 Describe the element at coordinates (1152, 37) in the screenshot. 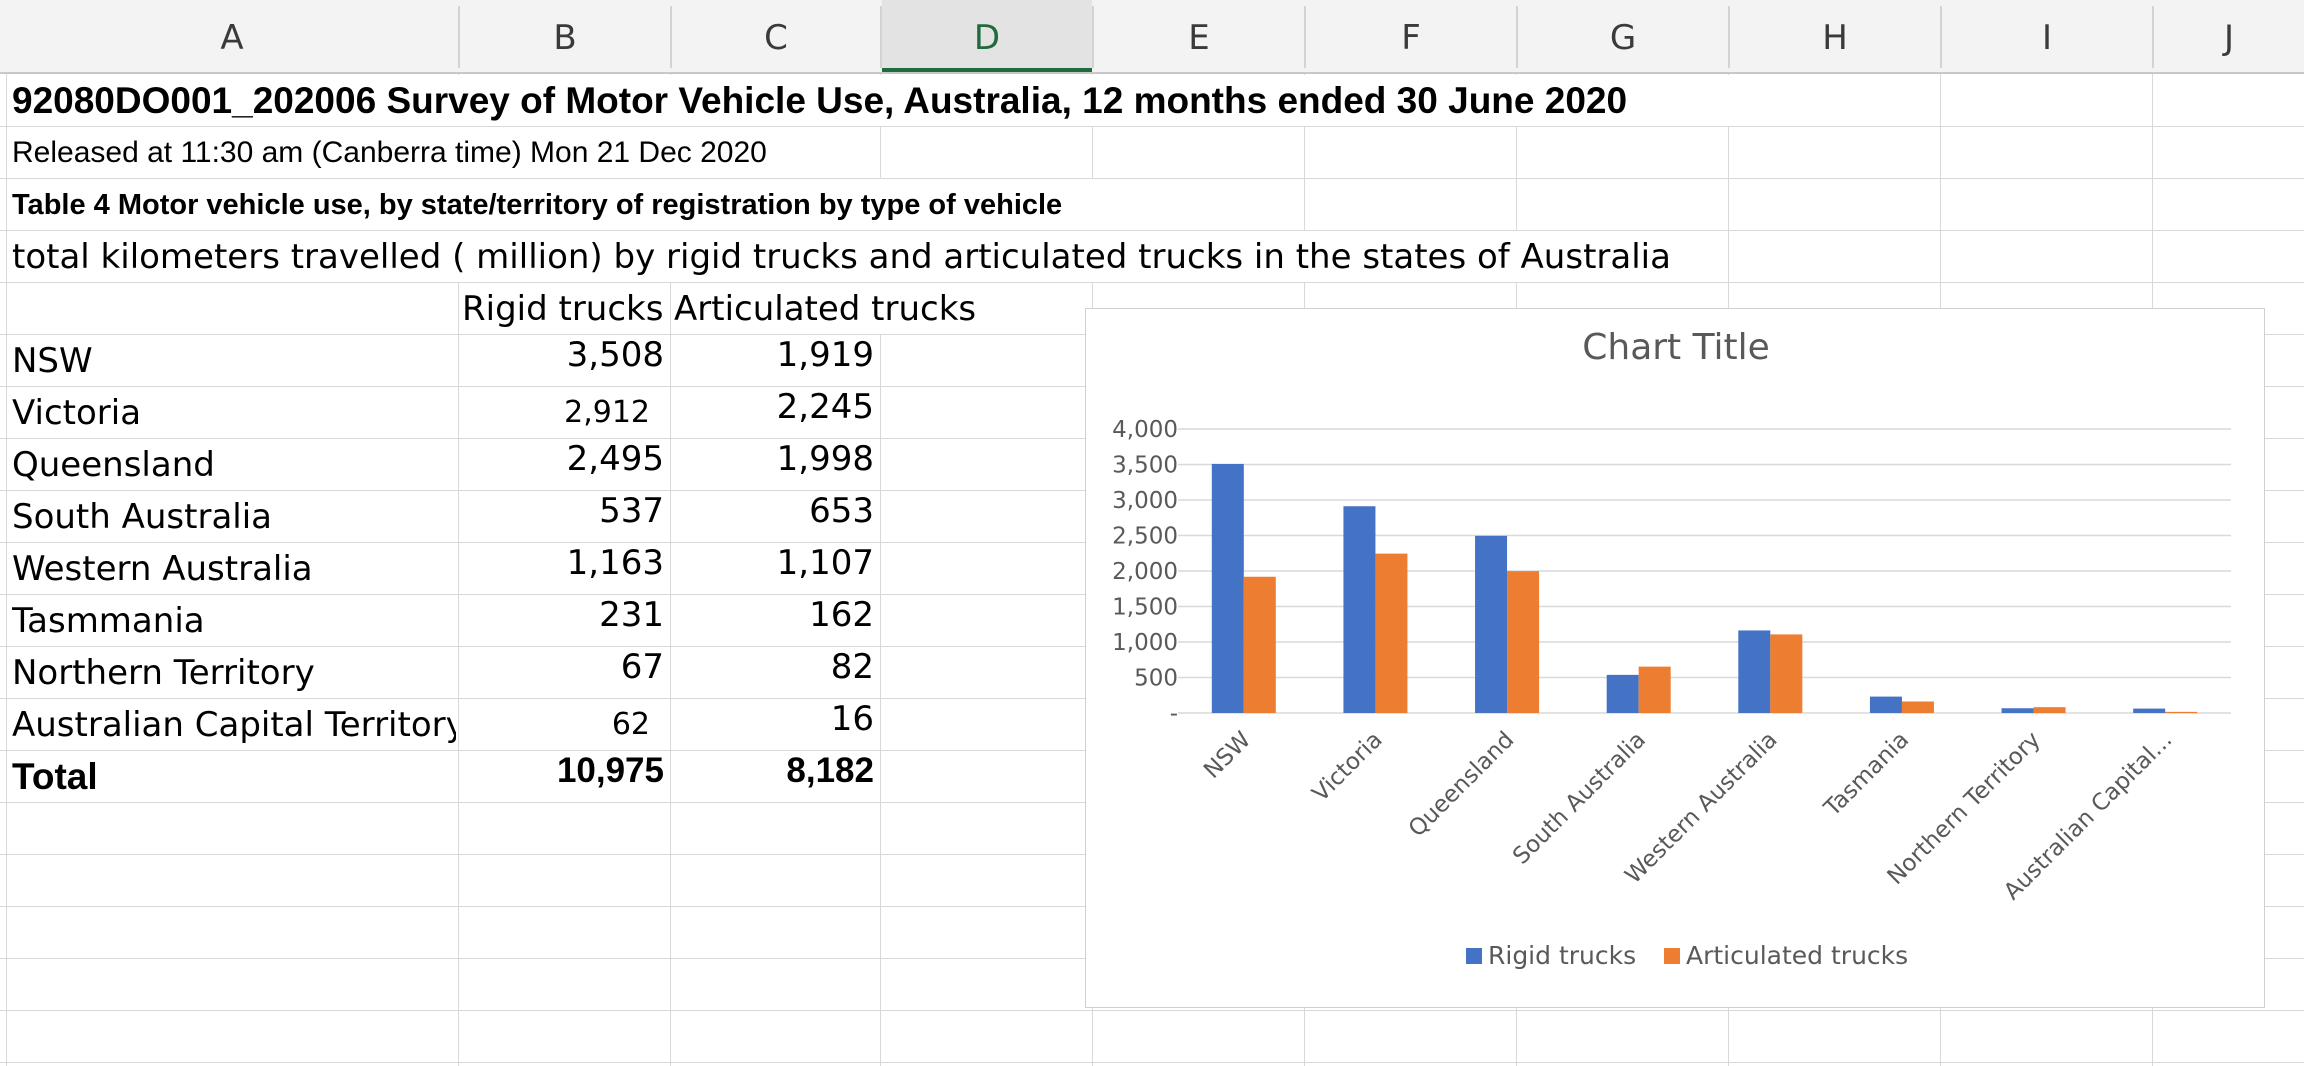

I see `column-header-bar: A B C D E F G H I J` at that location.